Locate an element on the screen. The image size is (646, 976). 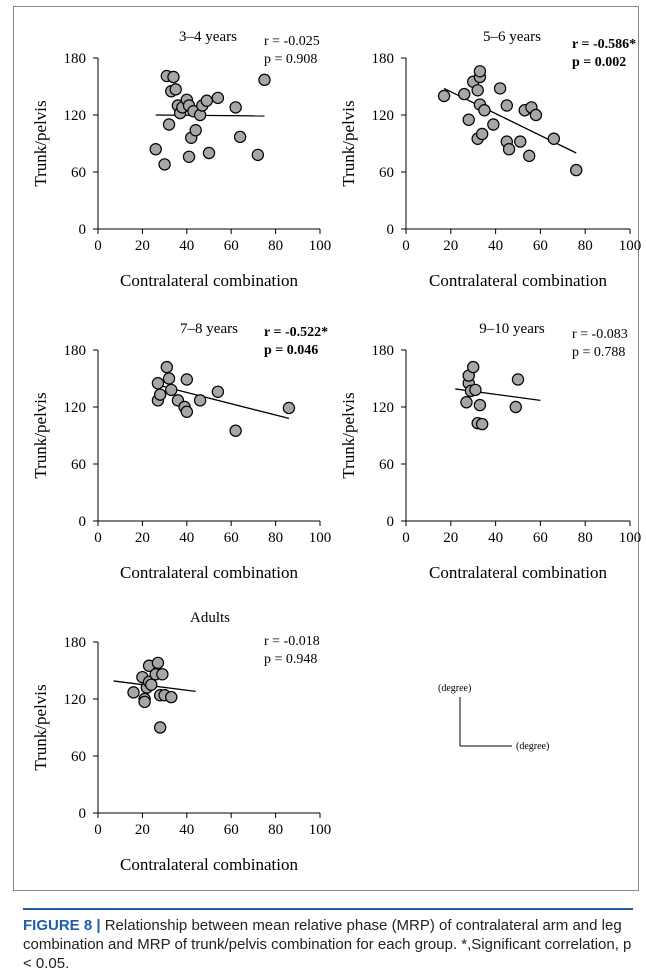
panel-title: 9–10 years is located at coordinates (512, 329).